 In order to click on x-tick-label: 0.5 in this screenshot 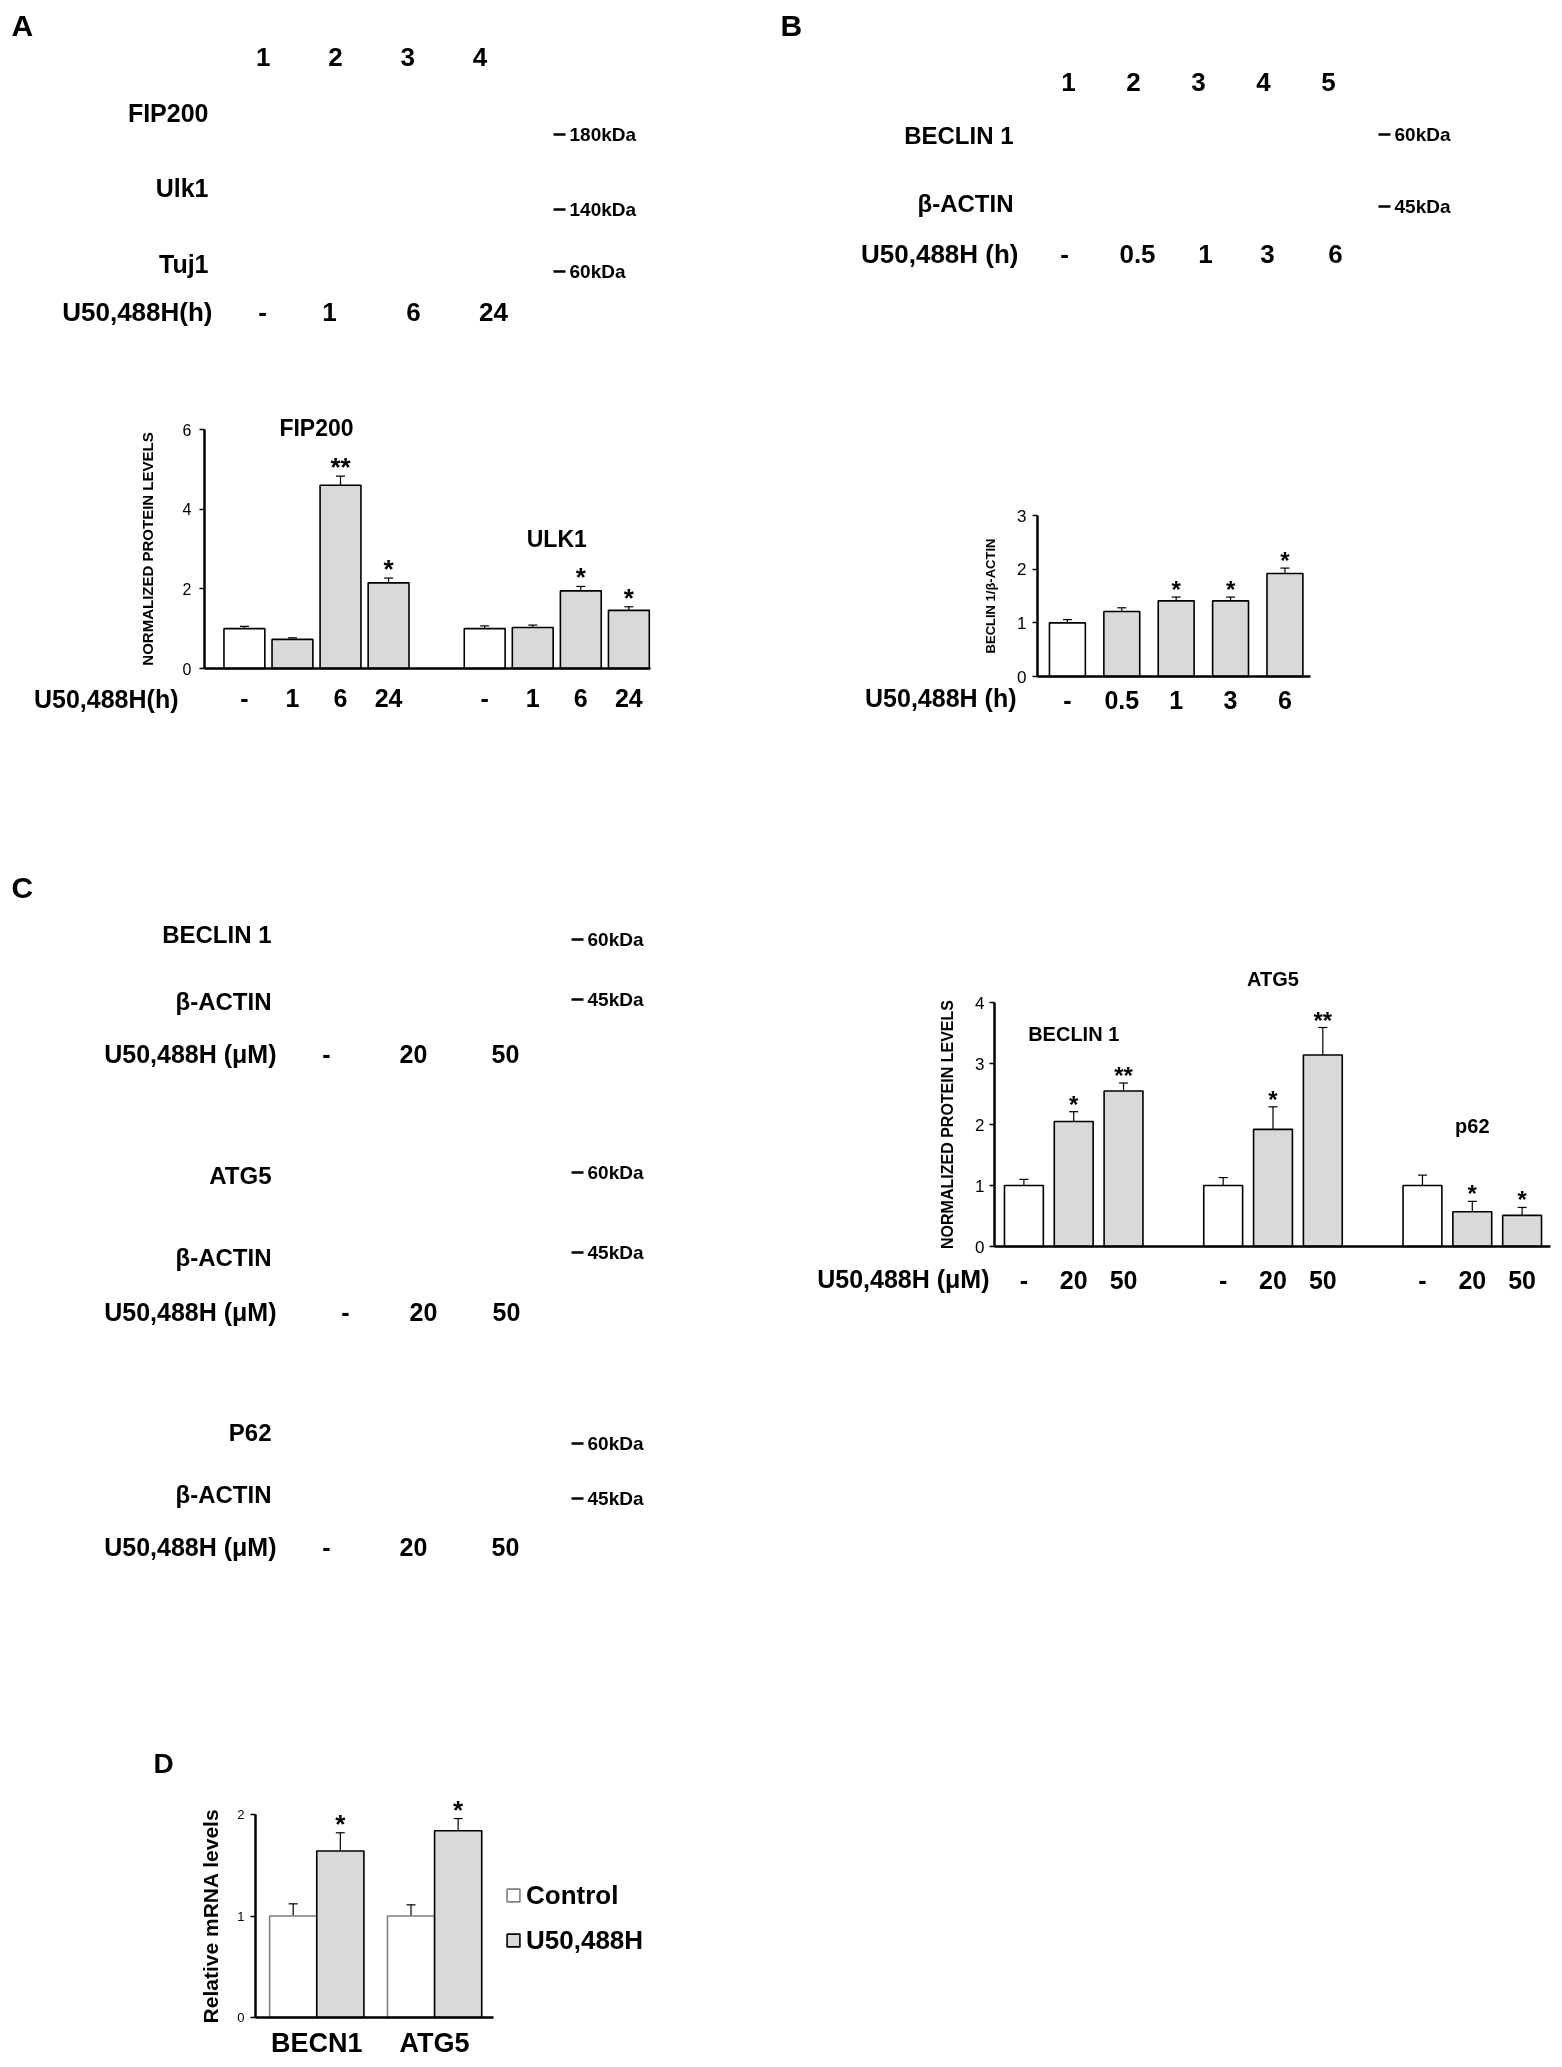, I will do `click(1122, 699)`.